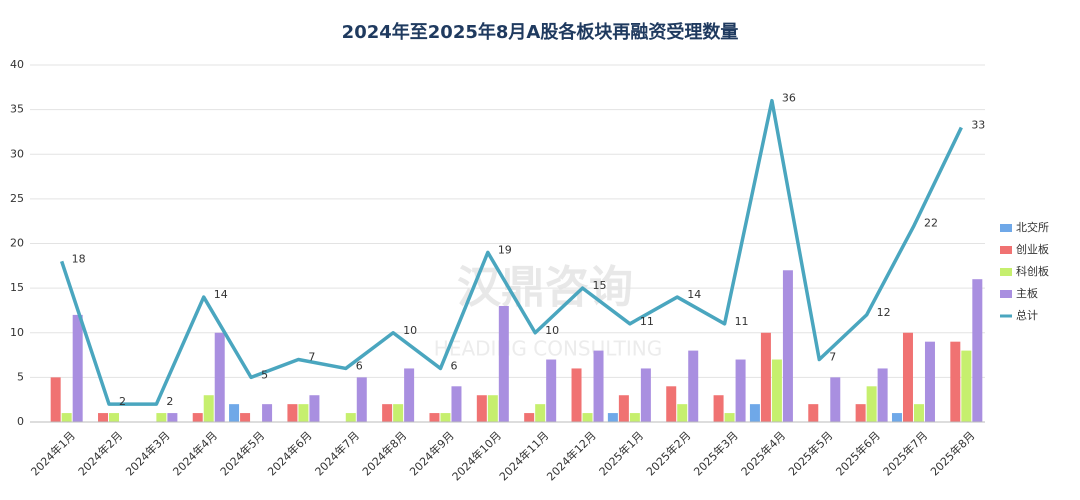  I want to click on data-label: 15, so click(600, 285).